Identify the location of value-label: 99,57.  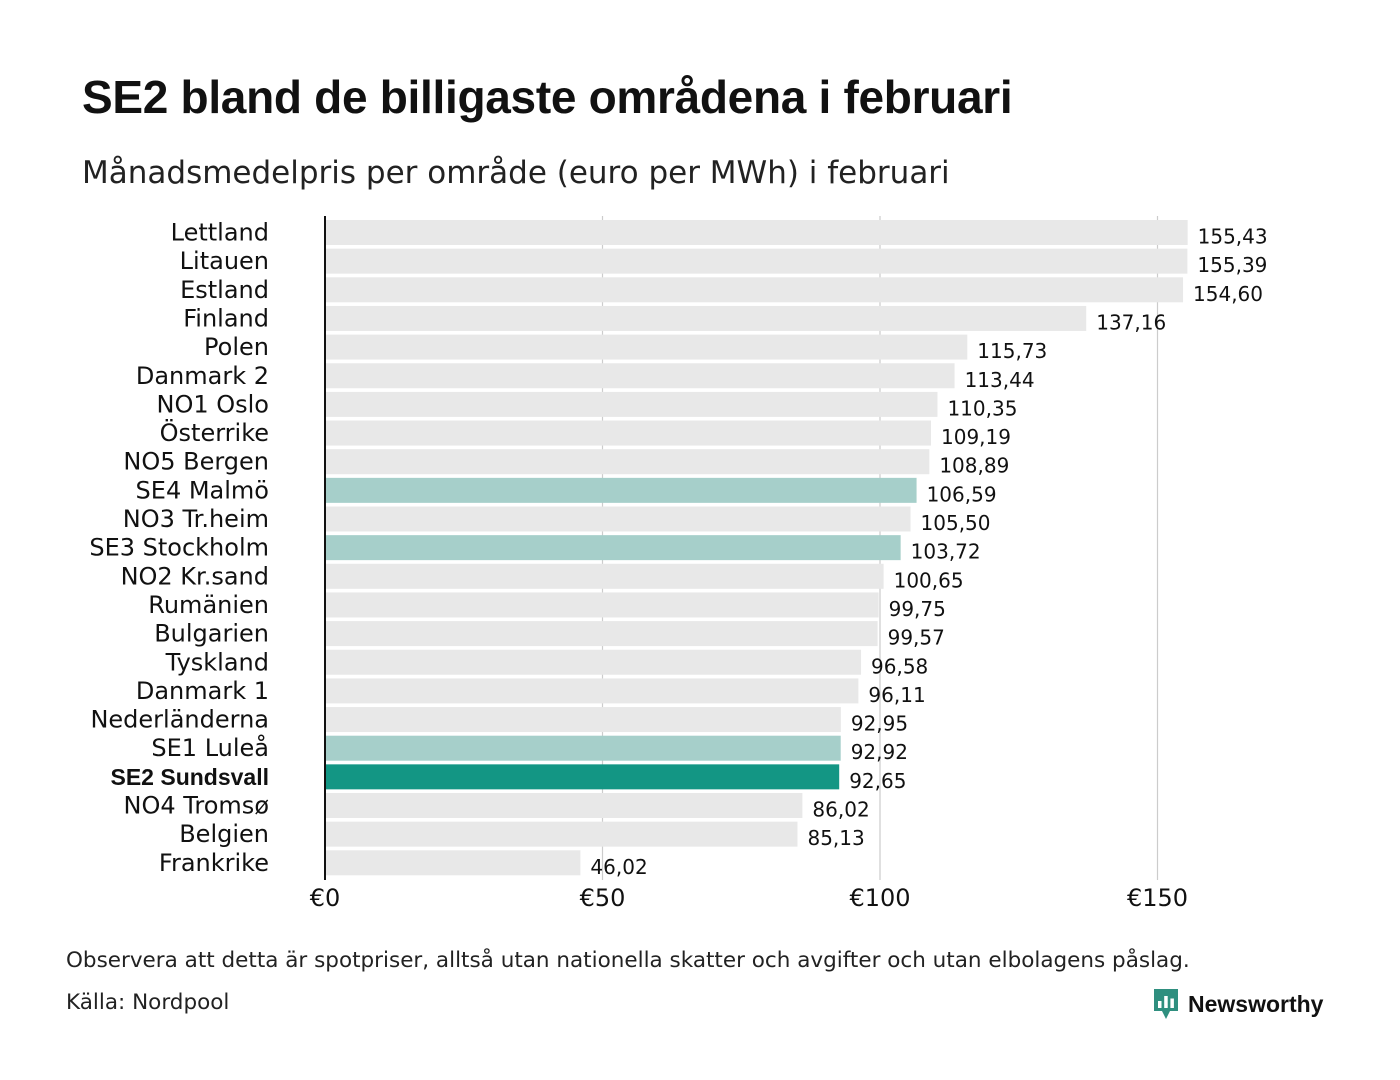
(916, 638).